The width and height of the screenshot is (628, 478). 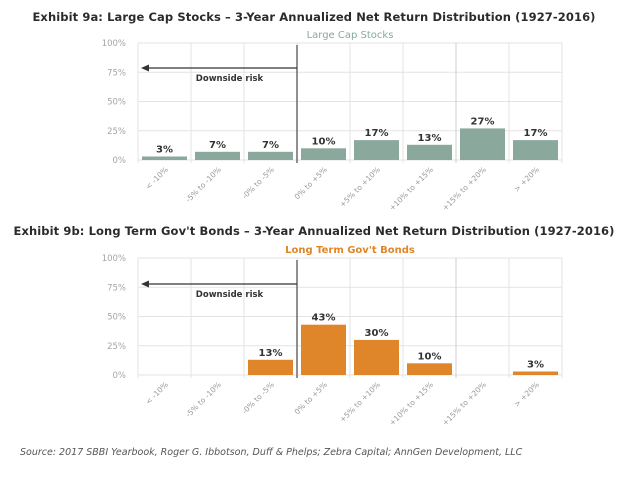 I want to click on bar-value-label: 30%, so click(x=377, y=333).